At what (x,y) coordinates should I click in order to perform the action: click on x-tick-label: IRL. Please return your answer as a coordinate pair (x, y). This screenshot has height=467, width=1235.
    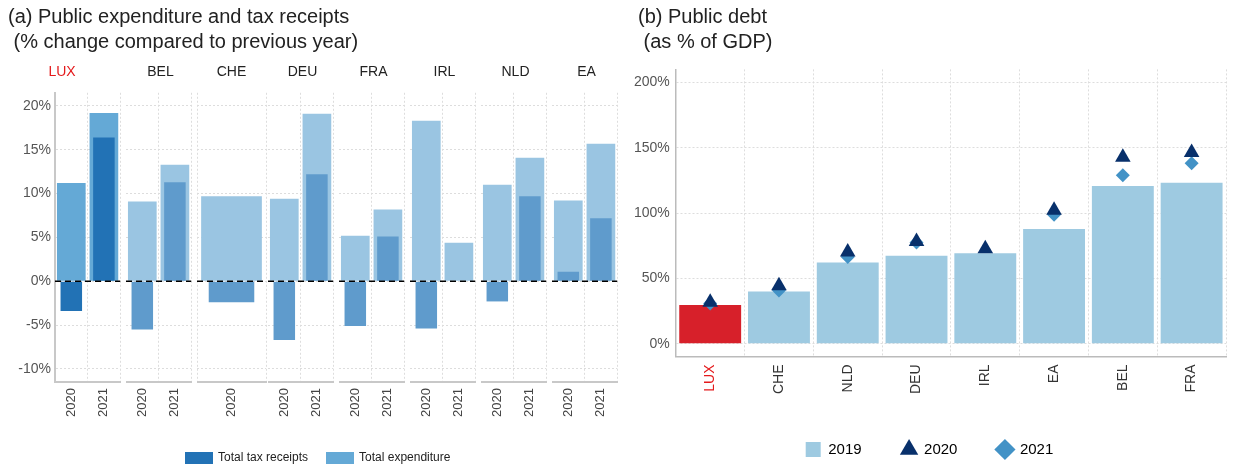
    Looking at the image, I should click on (984, 375).